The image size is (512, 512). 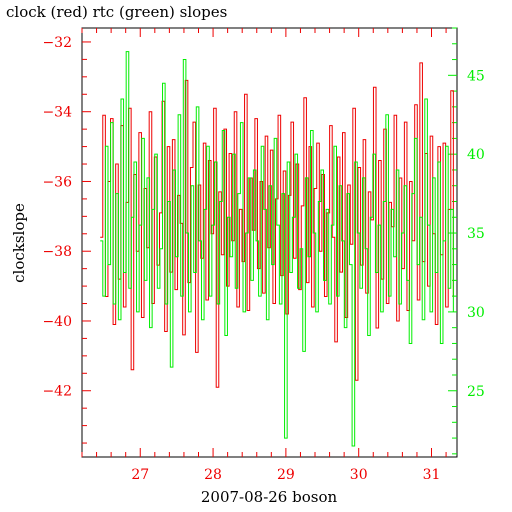 What do you see at coordinates (476, 392) in the screenshot?
I see `right-tick-label: 25` at bounding box center [476, 392].